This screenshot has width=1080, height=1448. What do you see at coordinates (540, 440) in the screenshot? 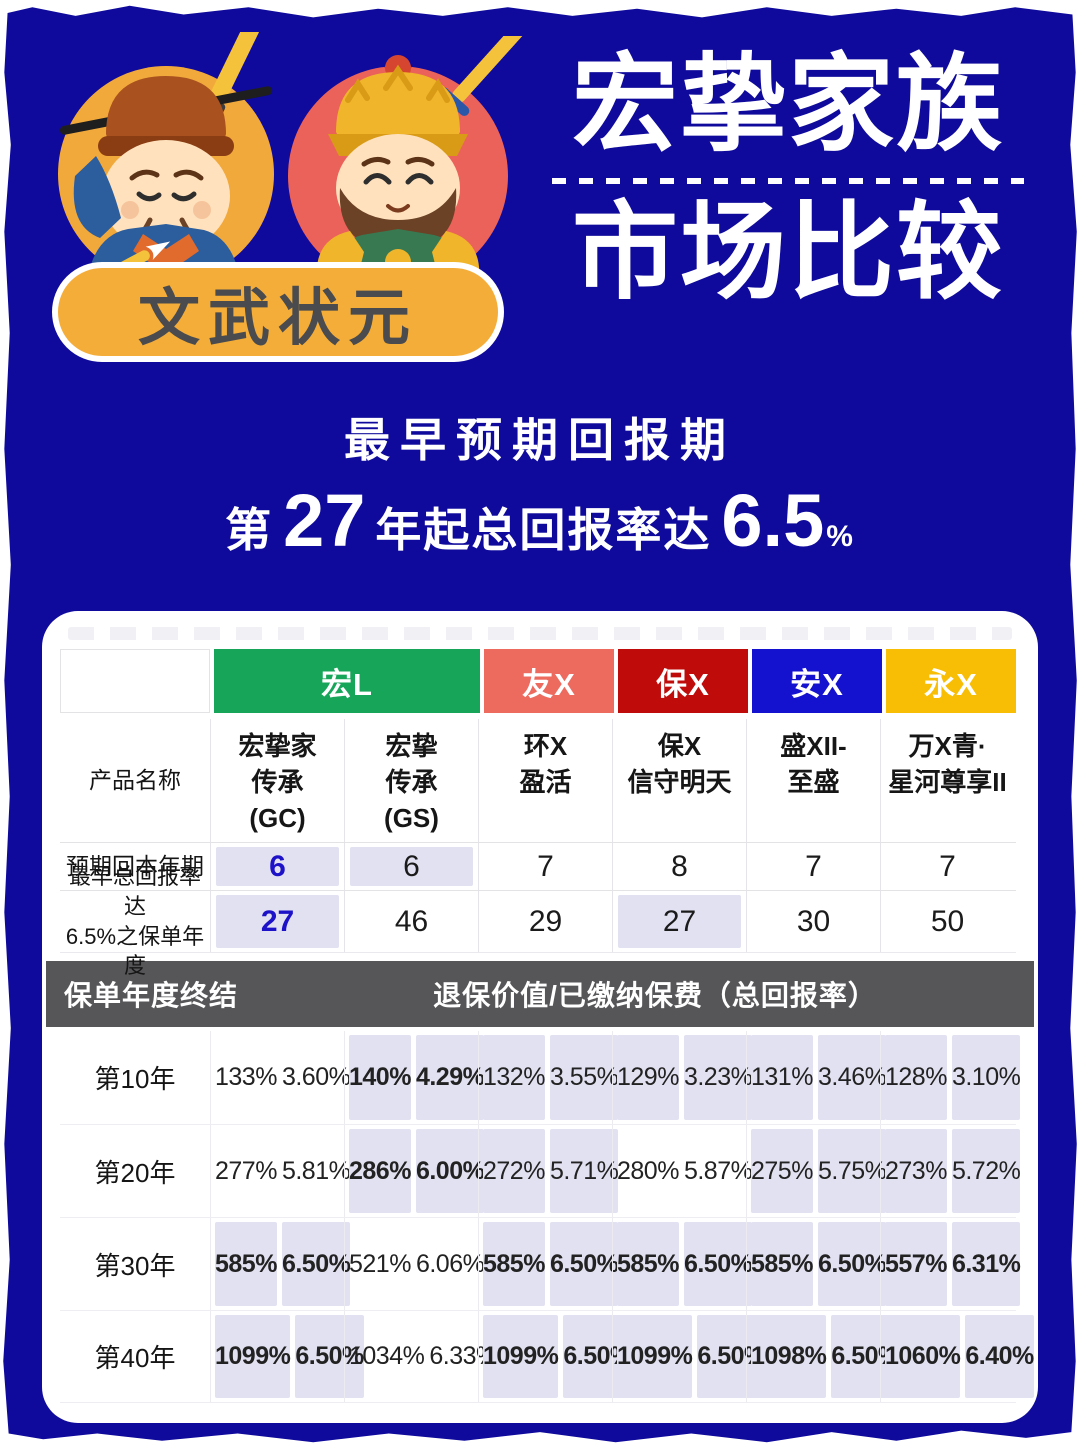
I see `subtitle-line1: 最早预期回报期` at bounding box center [540, 440].